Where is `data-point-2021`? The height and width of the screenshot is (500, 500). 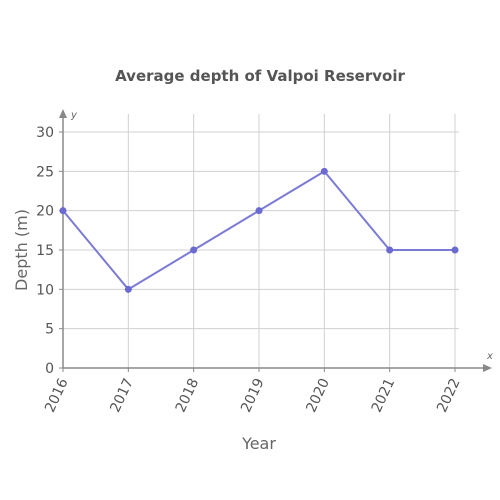
data-point-2021 is located at coordinates (390, 250).